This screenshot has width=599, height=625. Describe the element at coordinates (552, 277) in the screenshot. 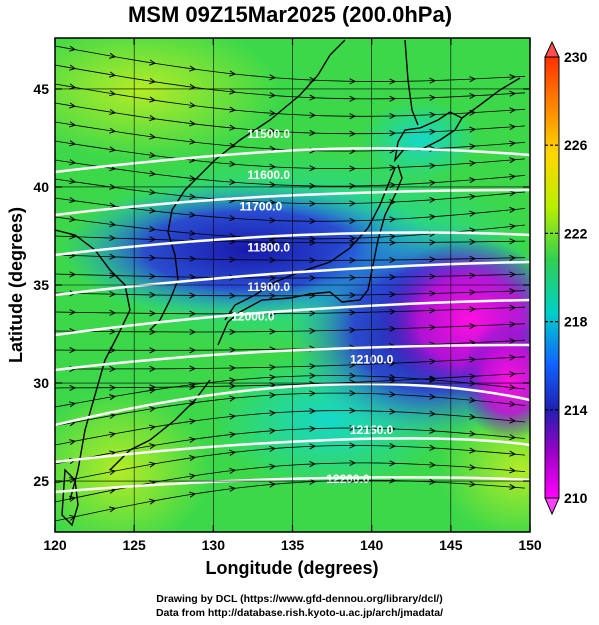

I see `colorbar-gradient` at that location.